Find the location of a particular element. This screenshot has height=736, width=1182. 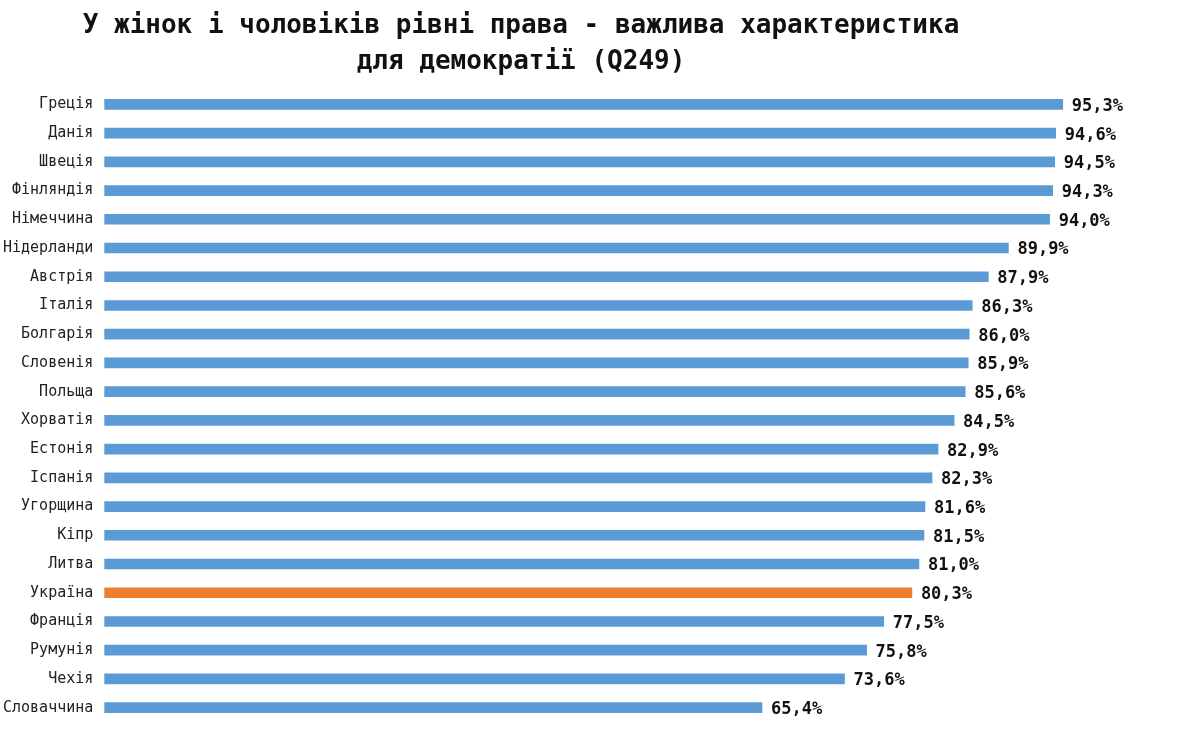

y-tick-label: Польща is located at coordinates (66, 390).